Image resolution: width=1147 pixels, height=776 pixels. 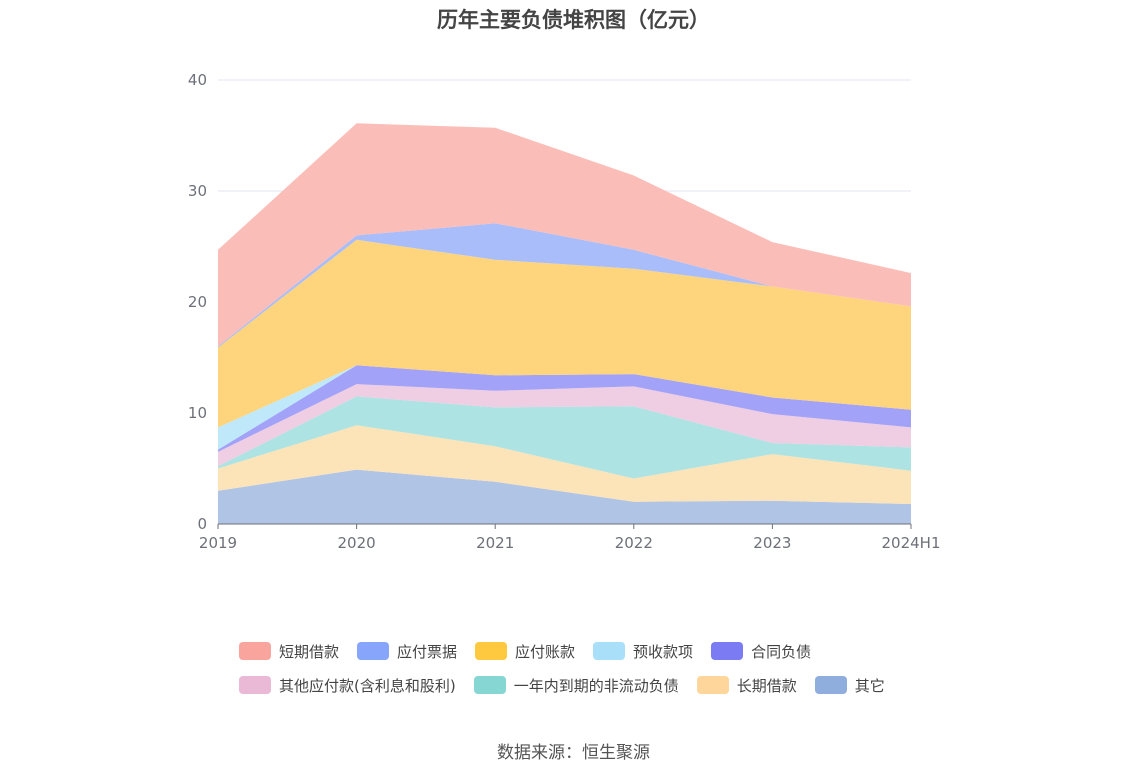 I want to click on legend-row: 其他应付款(含利息和股利) 一年内到期的非流动负债 长期借款 其它, so click(x=589, y=685).